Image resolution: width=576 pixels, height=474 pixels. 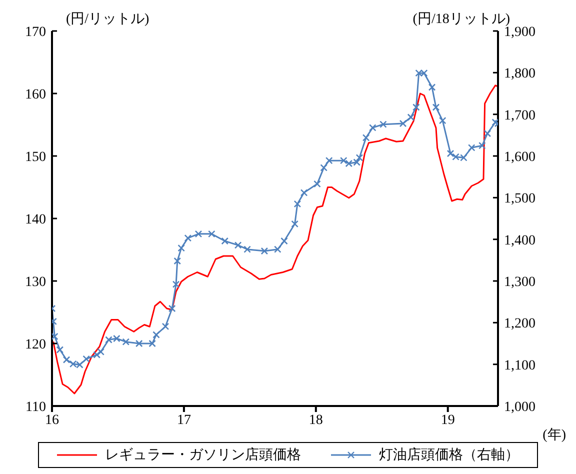 I want to click on y-tick-label: 140, so click(x=35, y=220).